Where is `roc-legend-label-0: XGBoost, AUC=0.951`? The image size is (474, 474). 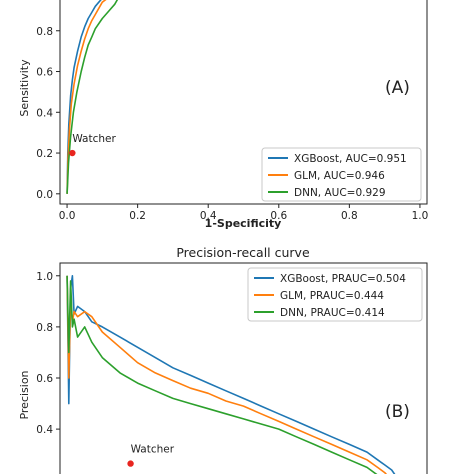 roc-legend-label-0: XGBoost, AUC=0.951 is located at coordinates (350, 159).